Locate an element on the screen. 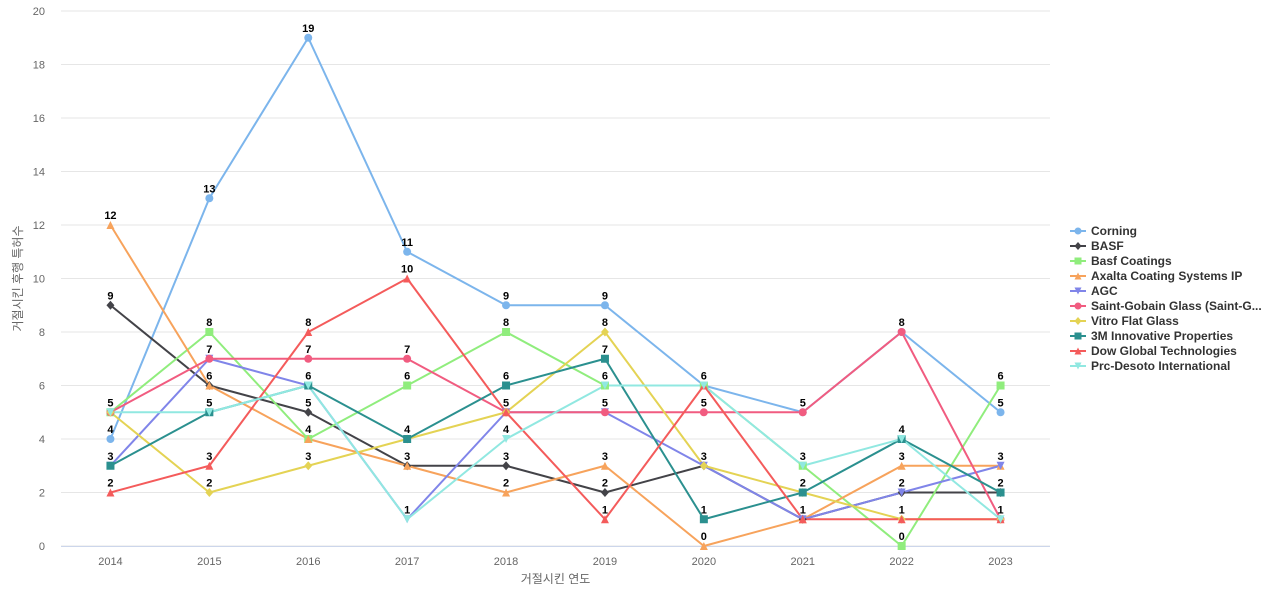 Image resolution: width=1280 pixels, height=600 pixels. data-label-2017-6: 6 is located at coordinates (407, 377).